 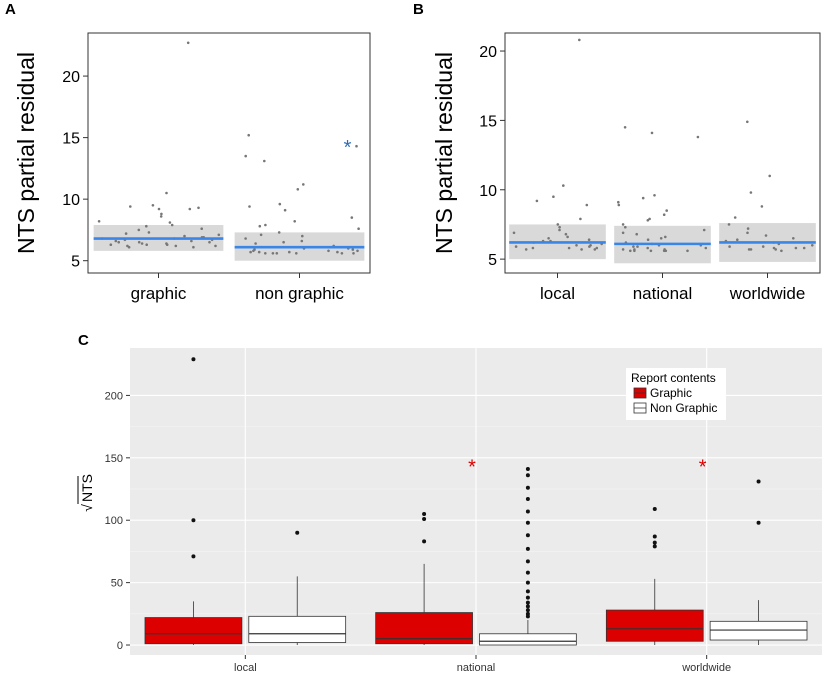 What do you see at coordinates (758, 630) in the screenshot?
I see `panel-c-non-graphic-worldwide-box` at bounding box center [758, 630].